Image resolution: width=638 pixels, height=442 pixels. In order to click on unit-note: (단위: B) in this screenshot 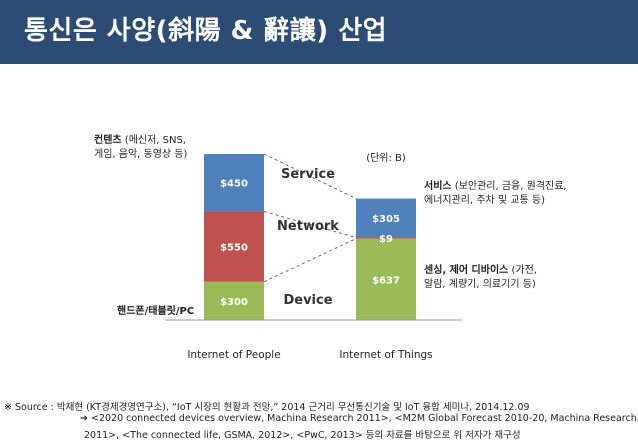, I will do `click(386, 157)`.